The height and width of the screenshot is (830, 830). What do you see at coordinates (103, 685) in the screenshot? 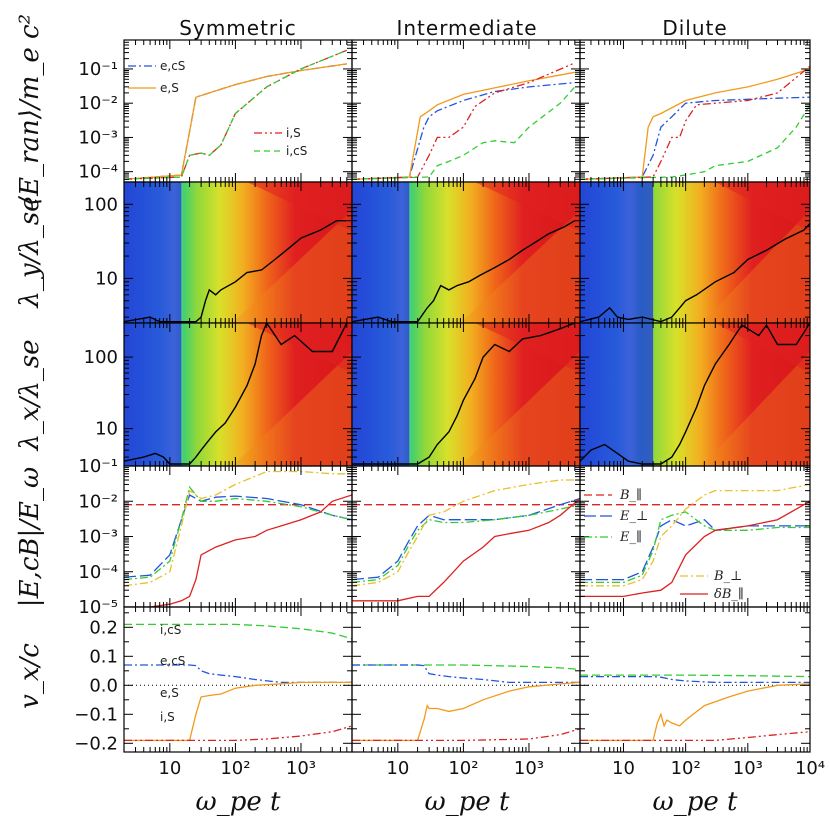
I see `y-tick-label-velocity: 0.0` at bounding box center [103, 685].